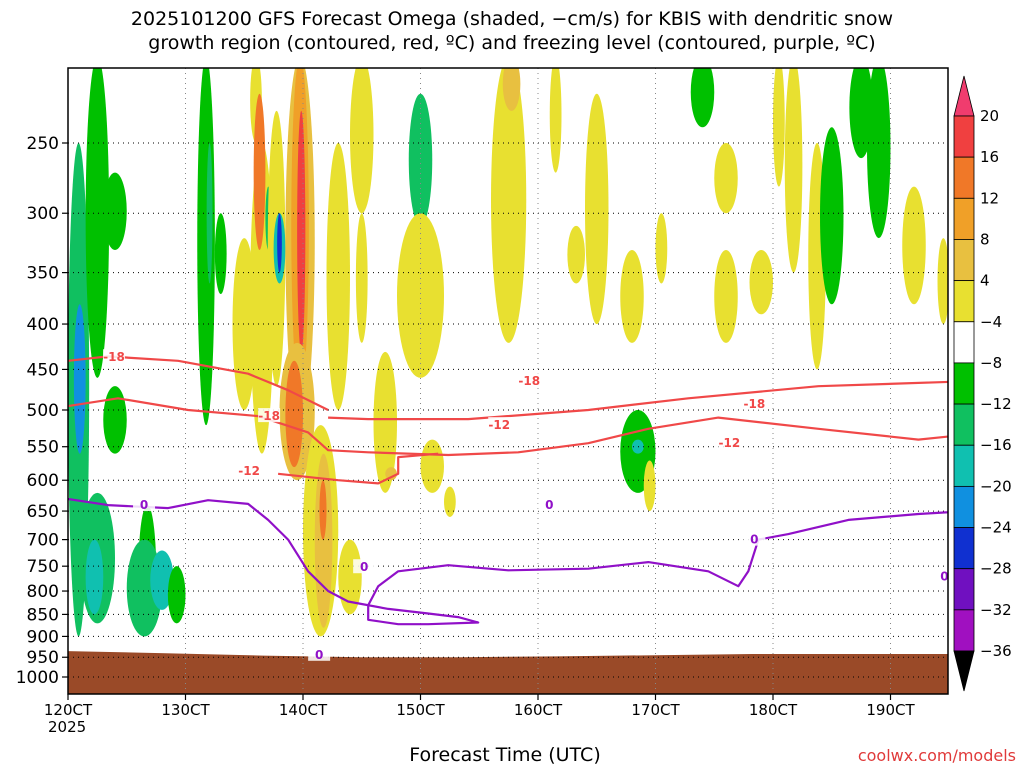  I want to click on label-neg18-3-bg, so click(529, 380).